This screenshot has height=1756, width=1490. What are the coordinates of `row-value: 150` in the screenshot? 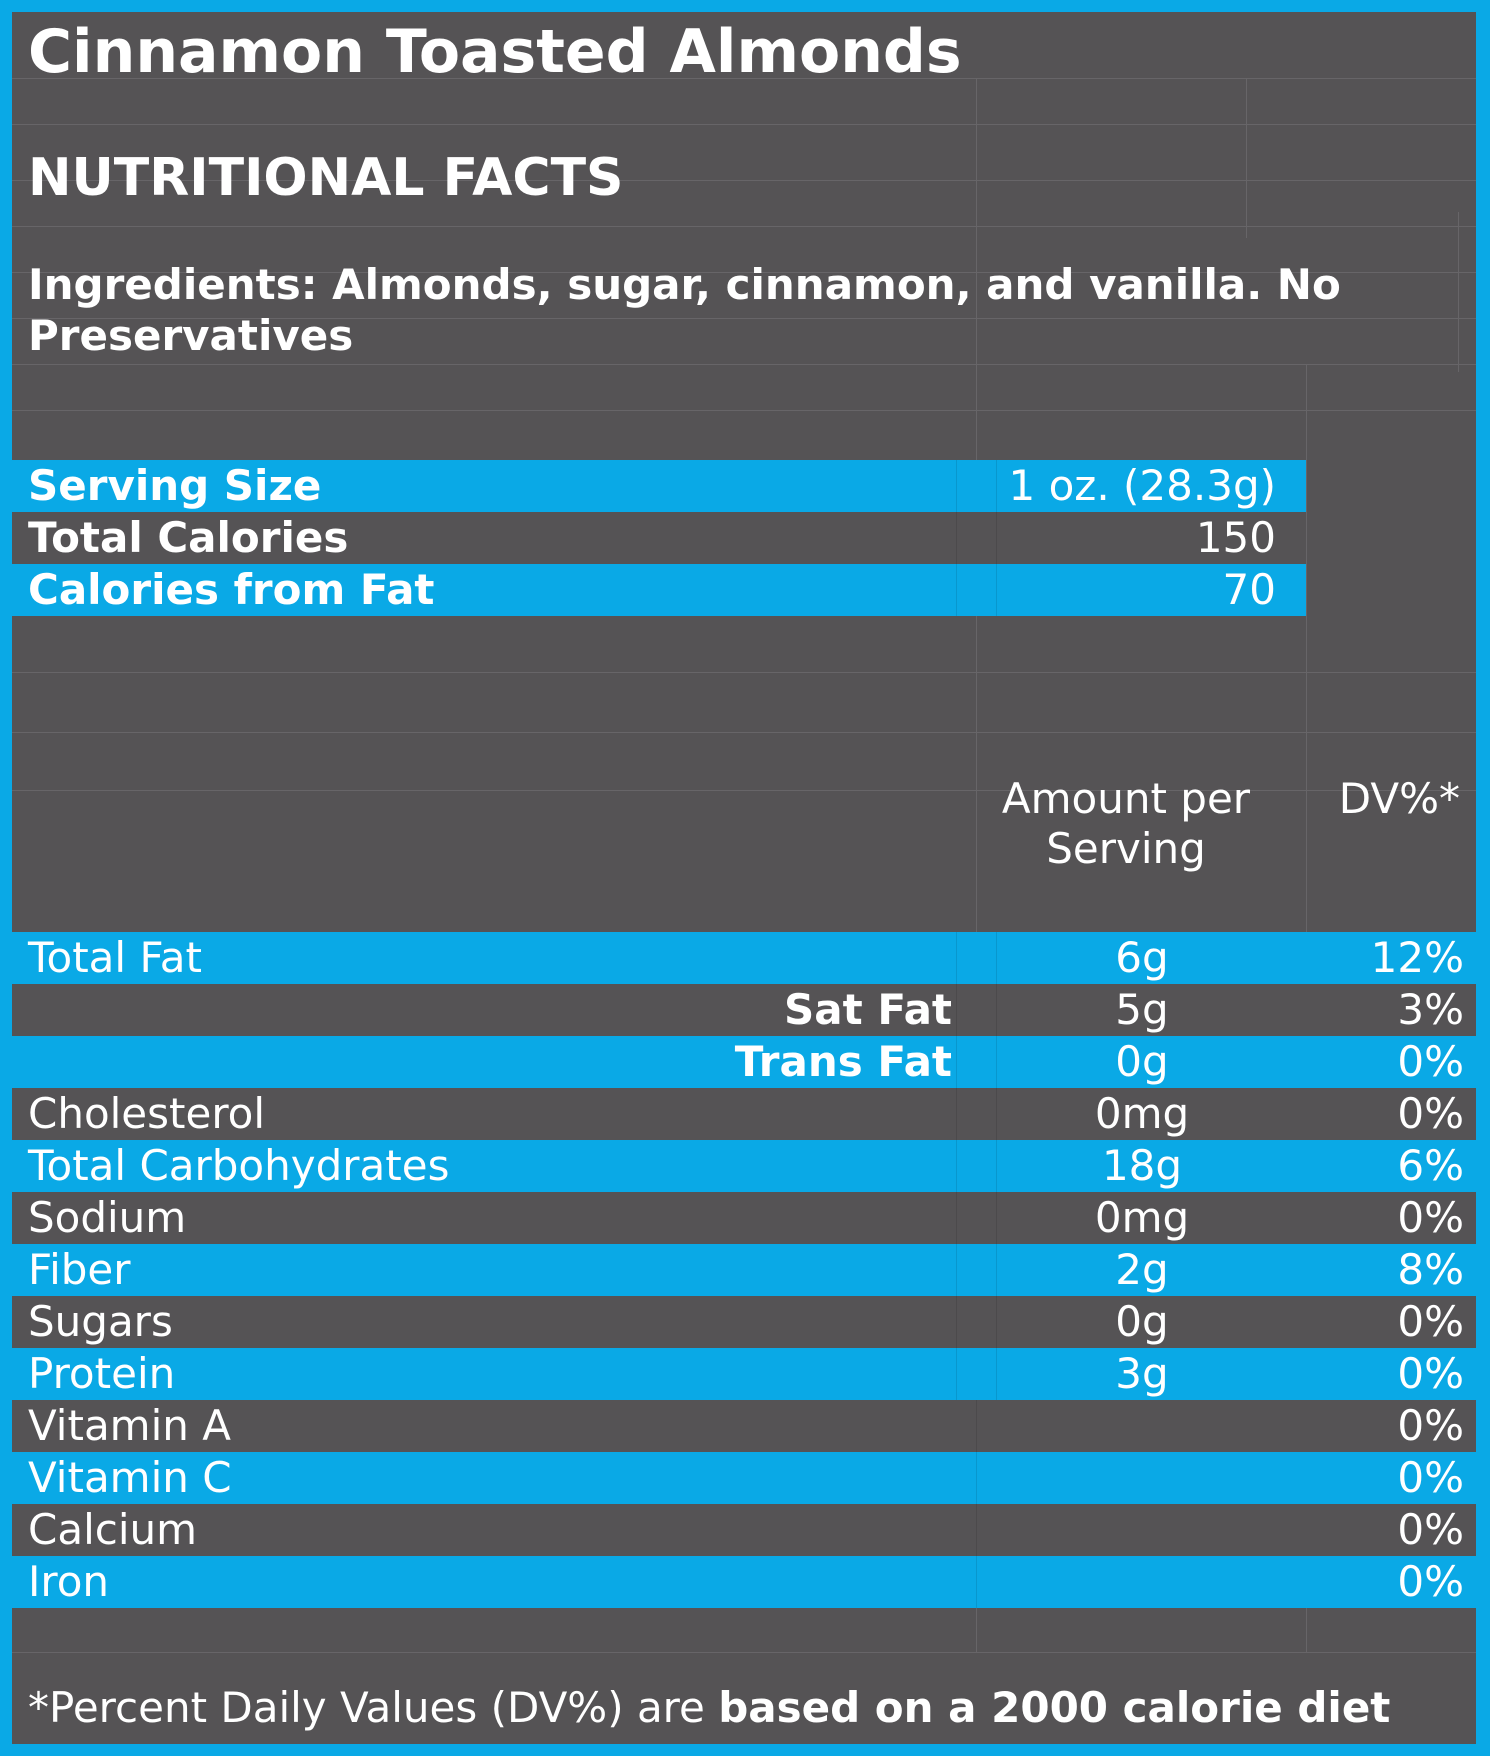 It's located at (1235, 537).